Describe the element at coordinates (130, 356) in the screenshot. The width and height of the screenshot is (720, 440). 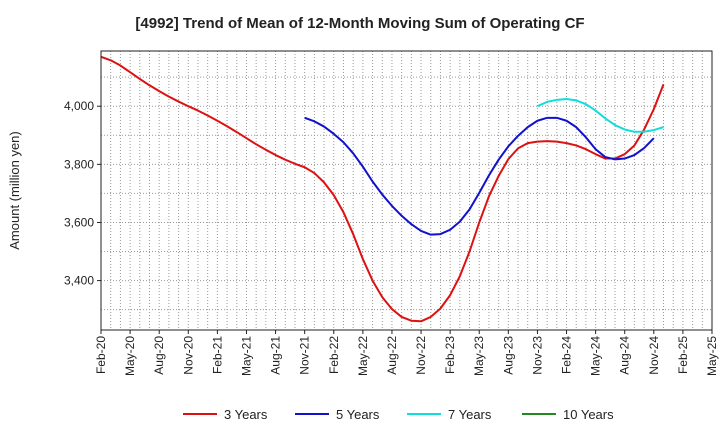
I see `x-tick-label: May-20` at that location.